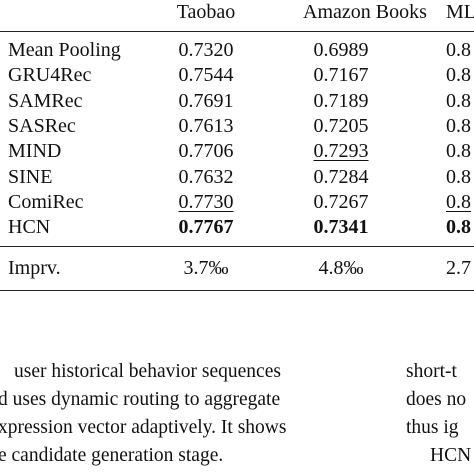  Describe the element at coordinates (460, 12) in the screenshot. I see `column-header: ML` at that location.